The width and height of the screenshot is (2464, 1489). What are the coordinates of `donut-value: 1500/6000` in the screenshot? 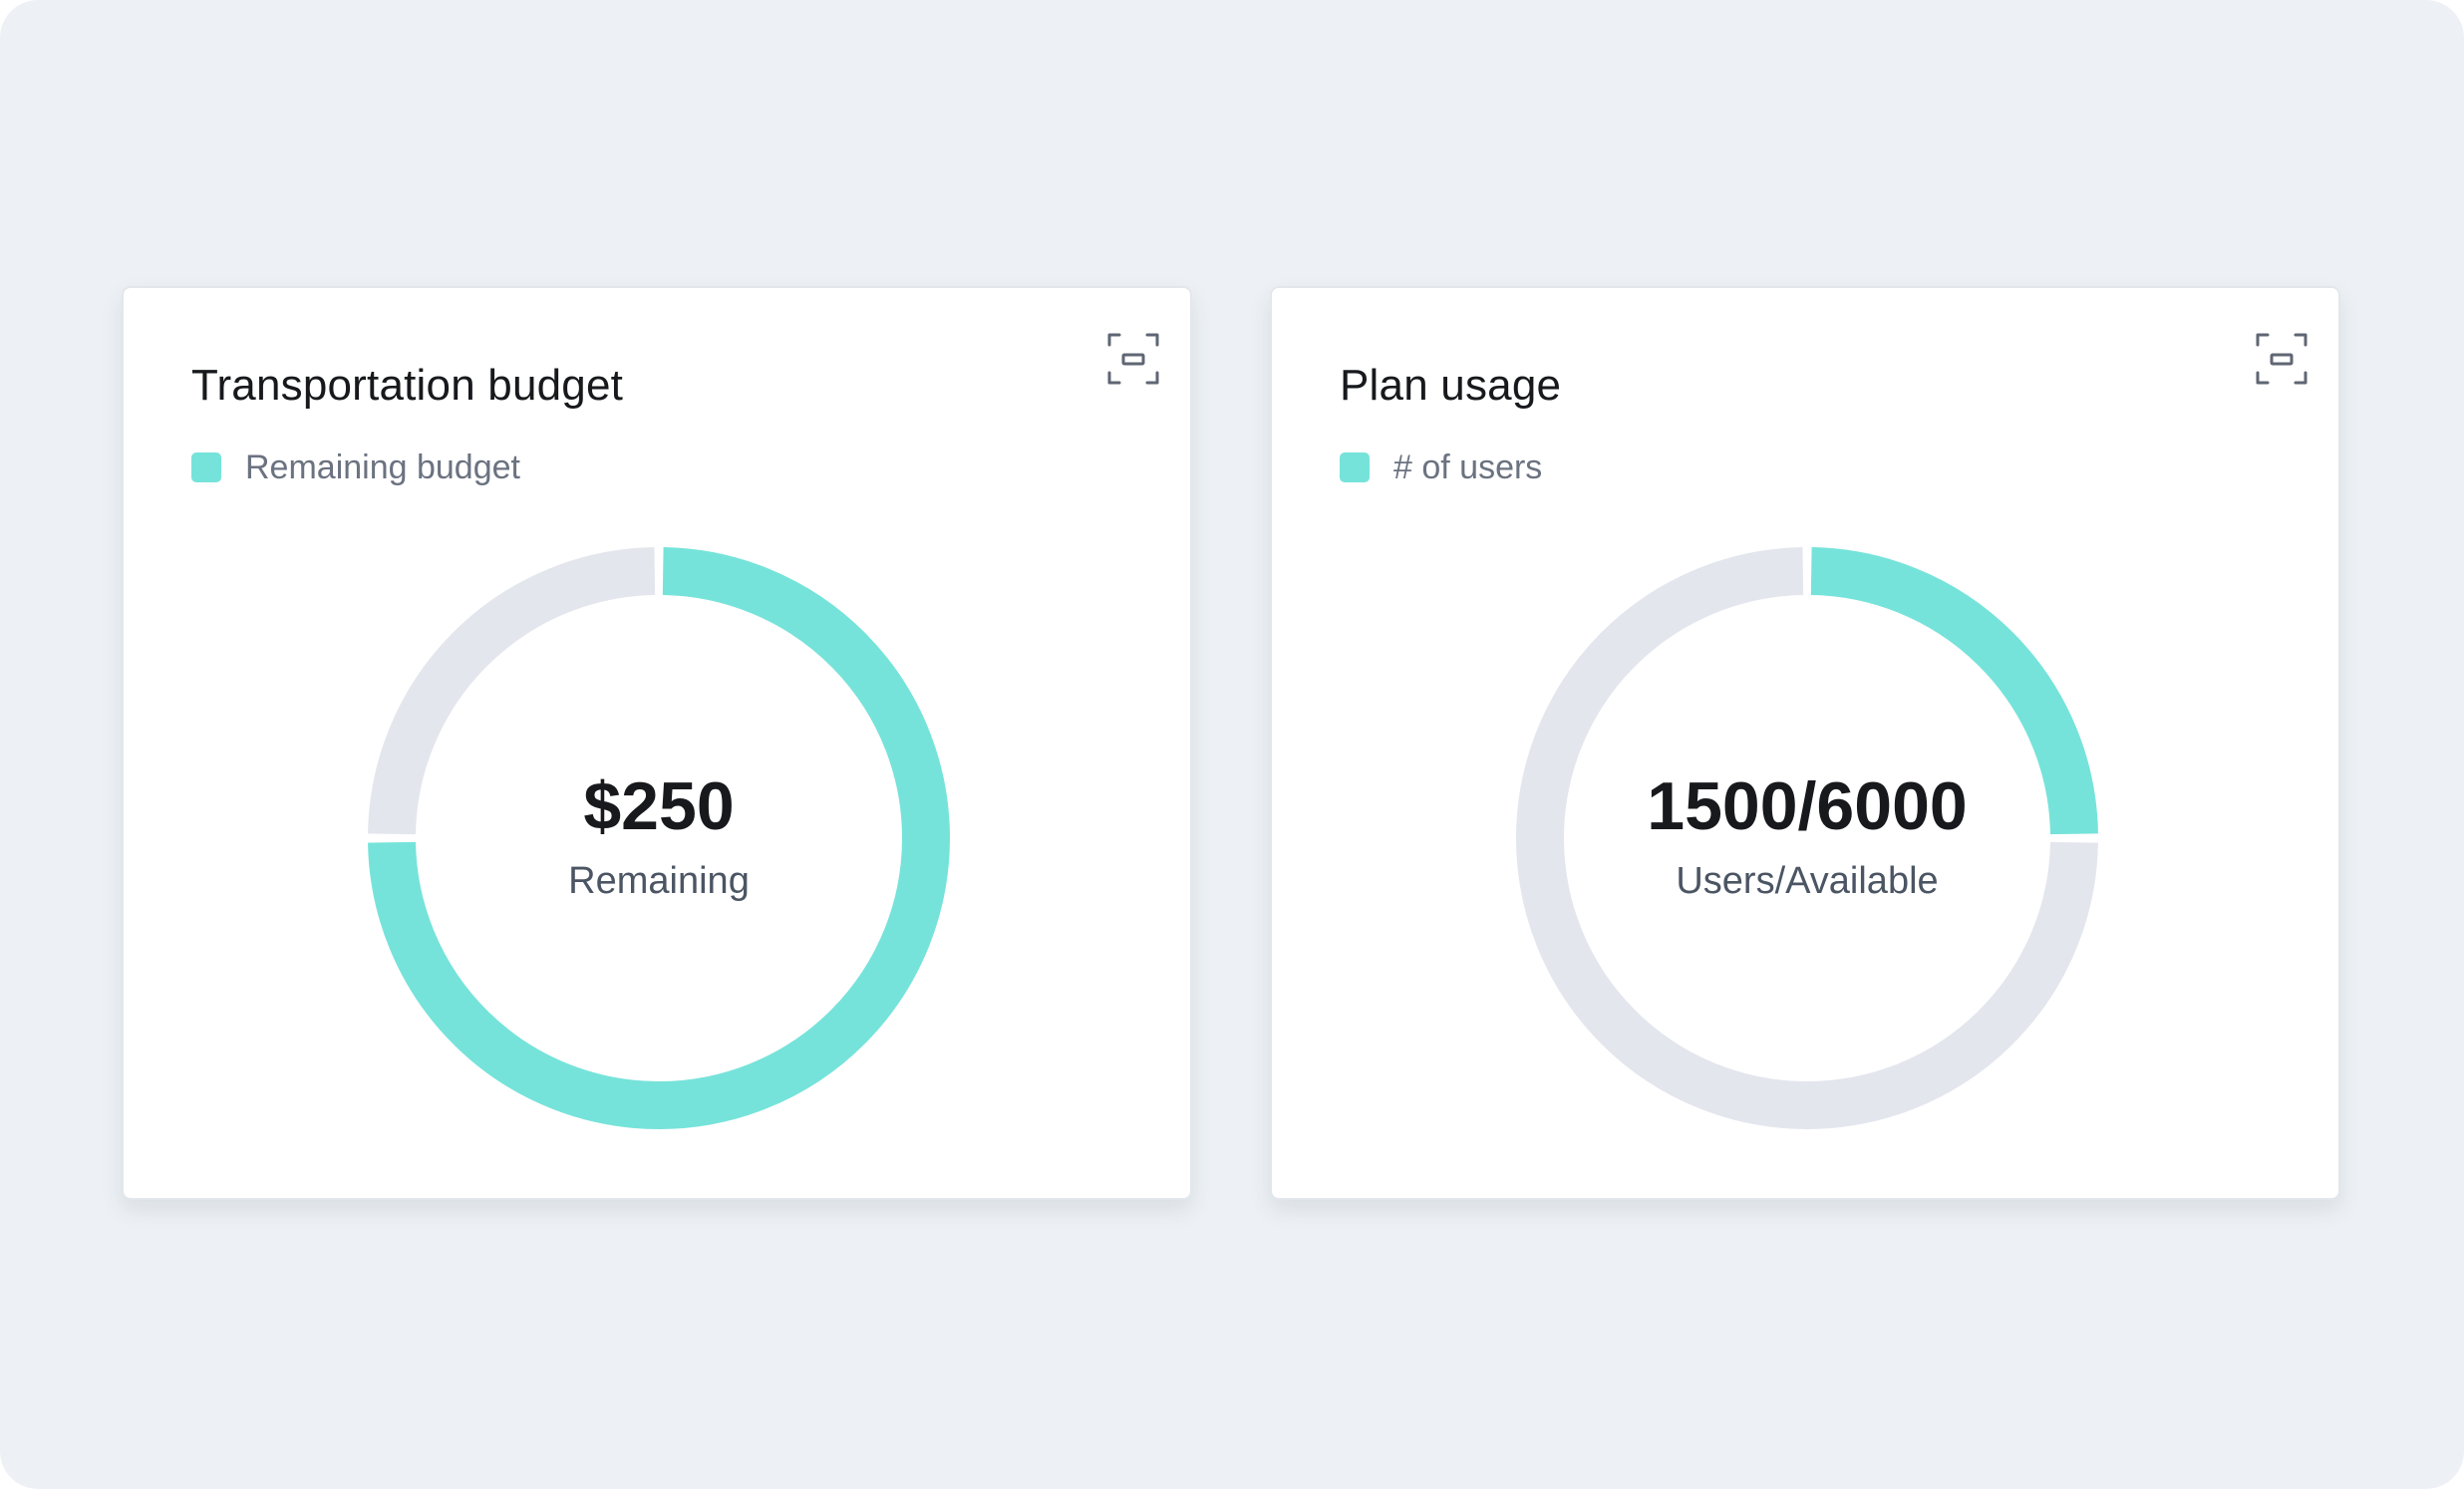 It's located at (1808, 806).